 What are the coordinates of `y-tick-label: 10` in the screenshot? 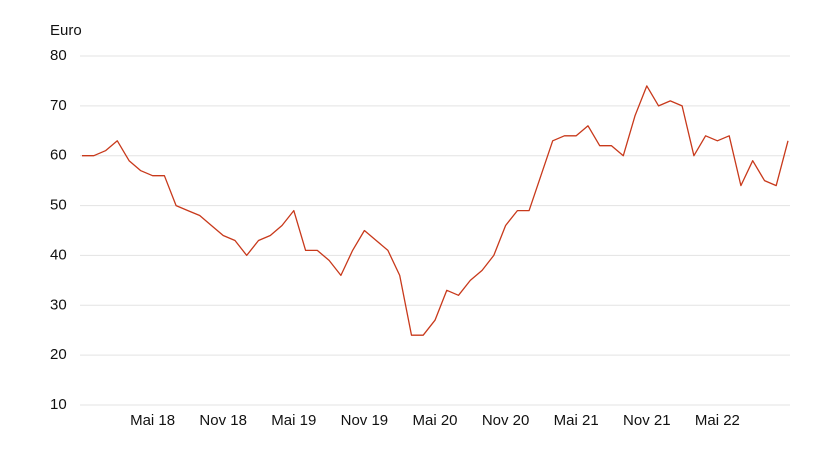 It's located at (58, 404).